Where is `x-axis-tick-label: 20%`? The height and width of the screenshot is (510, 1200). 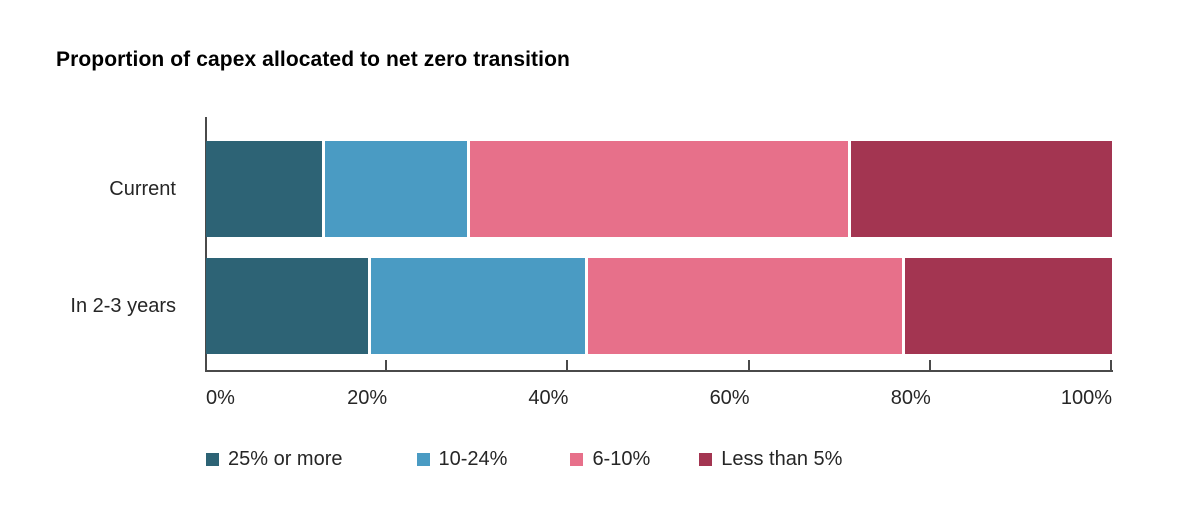
x-axis-tick-label: 20% is located at coordinates (367, 398).